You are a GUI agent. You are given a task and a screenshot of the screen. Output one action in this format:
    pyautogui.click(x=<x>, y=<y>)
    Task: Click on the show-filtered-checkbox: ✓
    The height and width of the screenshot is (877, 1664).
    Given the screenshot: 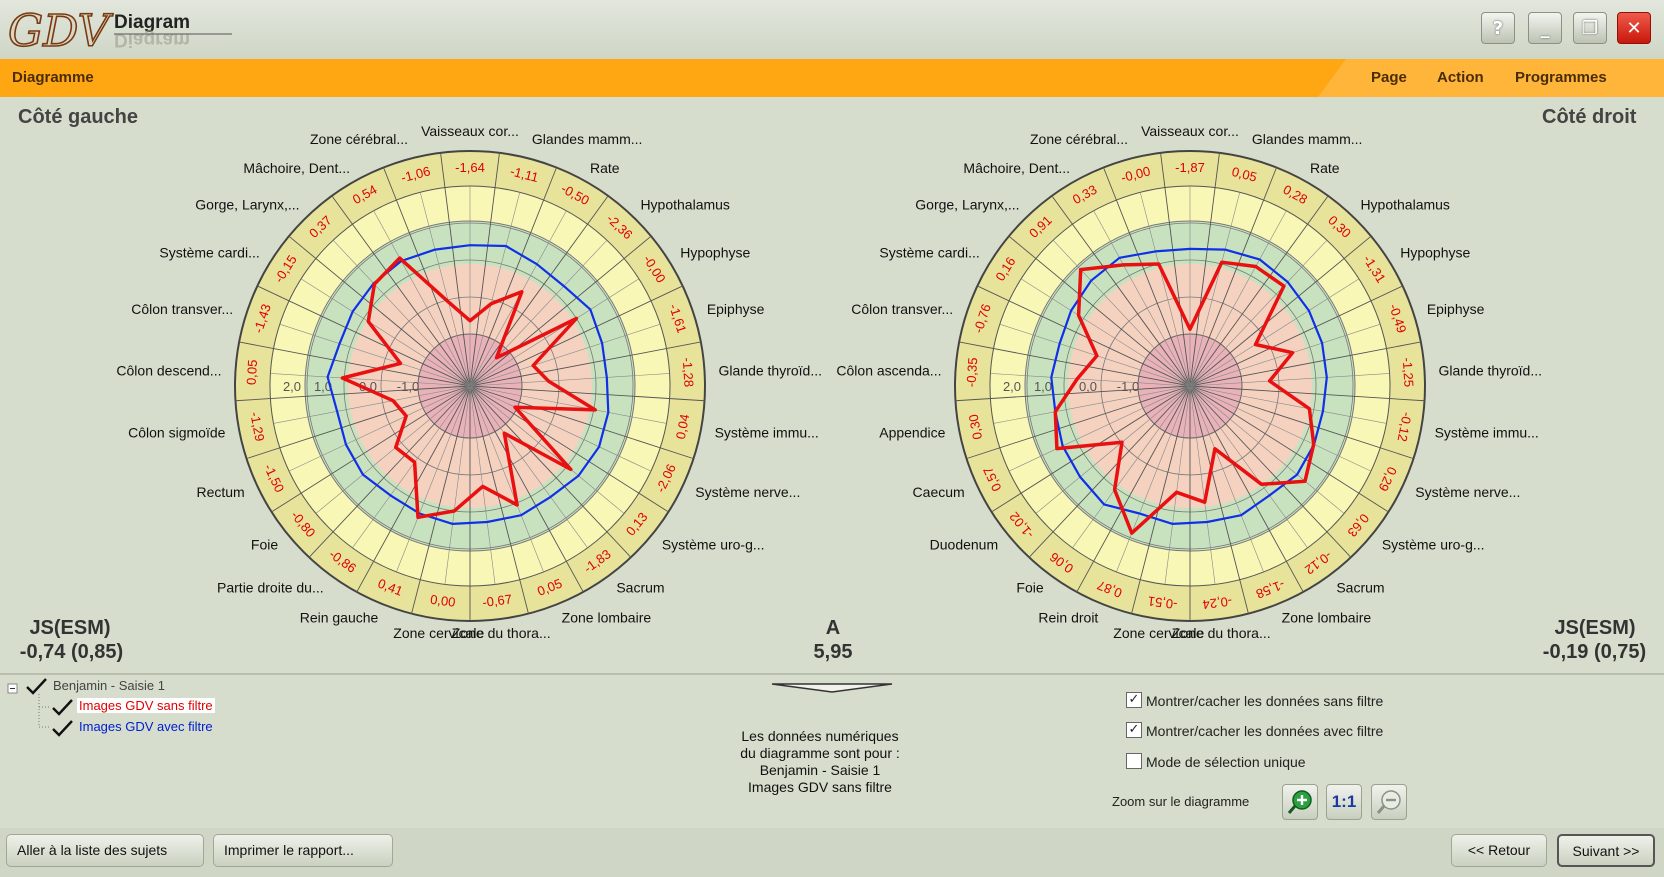 What is the action you would take?
    pyautogui.click(x=1134, y=730)
    